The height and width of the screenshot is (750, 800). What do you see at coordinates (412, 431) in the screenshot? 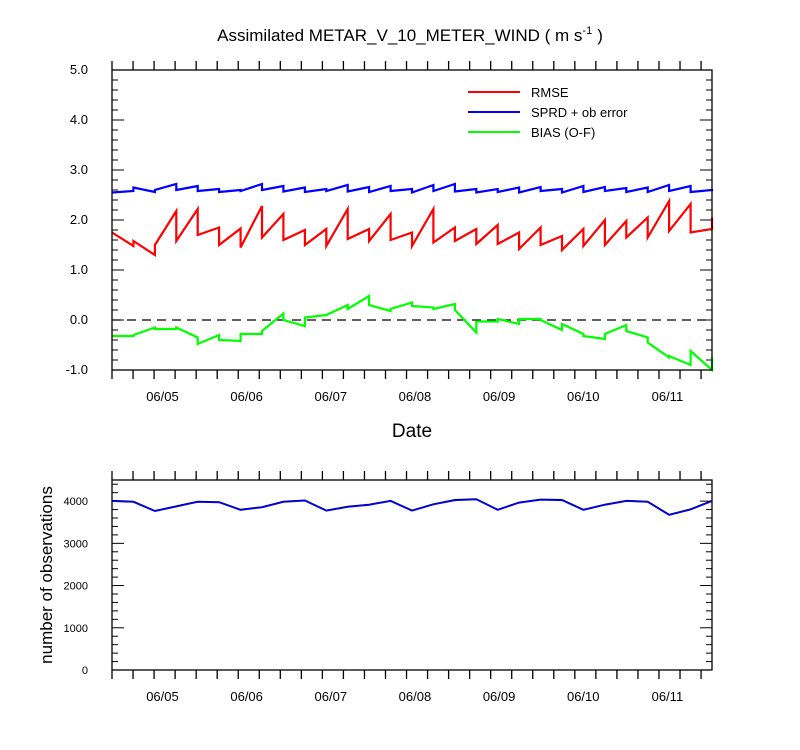
I see `x-axis-title: Date` at bounding box center [412, 431].